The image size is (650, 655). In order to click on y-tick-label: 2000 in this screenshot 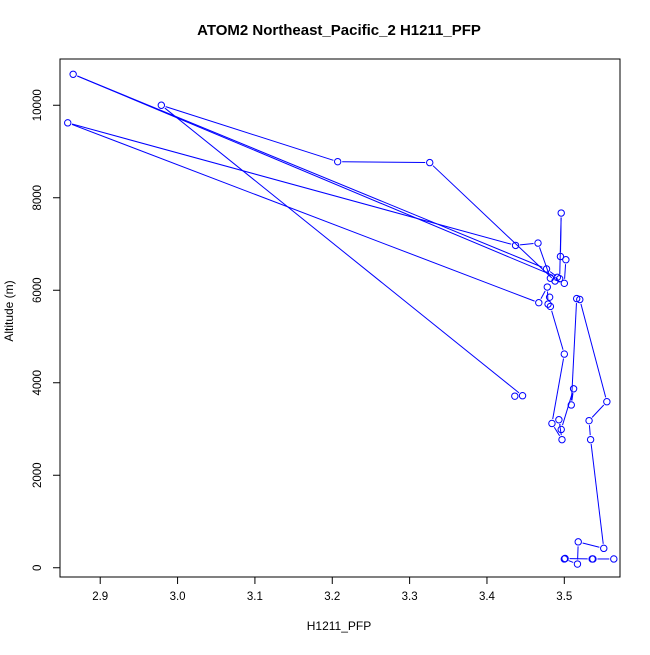, I will do `click(38, 475)`.